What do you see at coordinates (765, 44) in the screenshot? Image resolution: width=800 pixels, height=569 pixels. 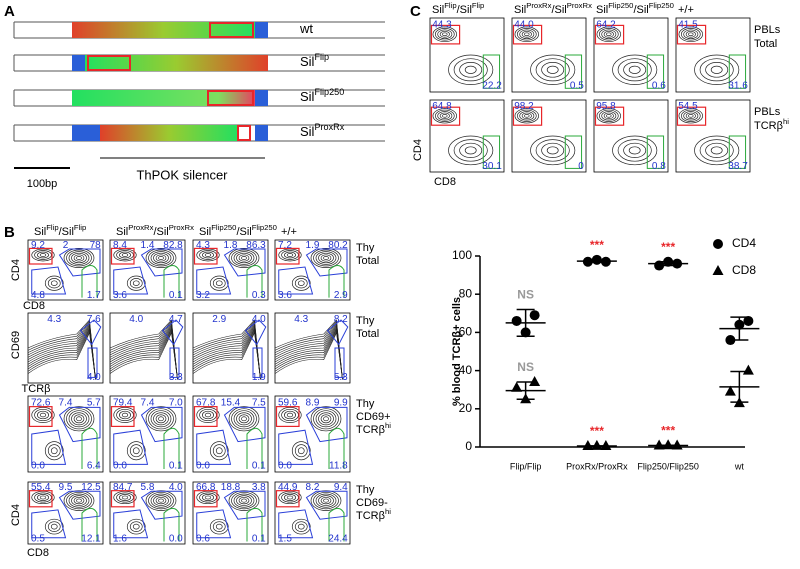 I see `row-label: Total` at bounding box center [765, 44].